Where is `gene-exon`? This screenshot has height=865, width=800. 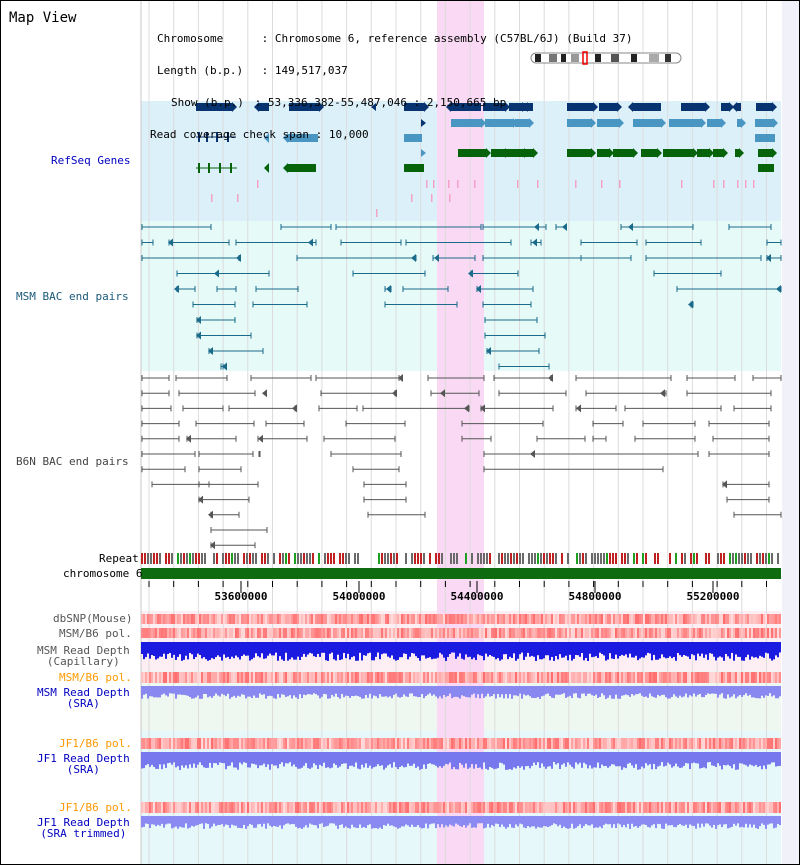 gene-exon is located at coordinates (228, 137).